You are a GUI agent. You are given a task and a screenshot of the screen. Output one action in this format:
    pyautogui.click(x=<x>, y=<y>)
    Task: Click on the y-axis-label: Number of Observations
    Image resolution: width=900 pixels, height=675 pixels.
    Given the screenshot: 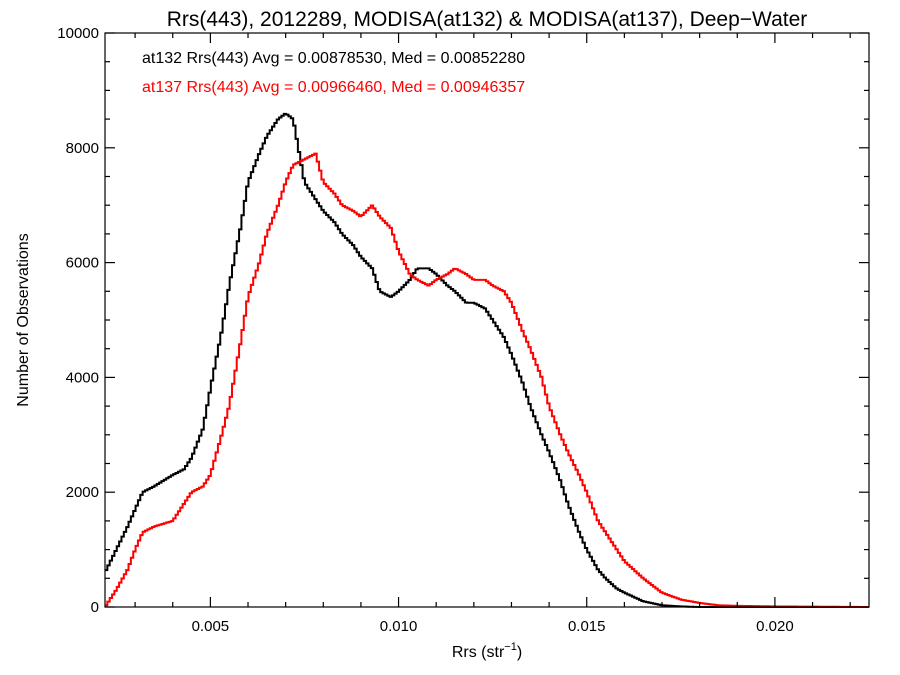 What is the action you would take?
    pyautogui.click(x=23, y=319)
    